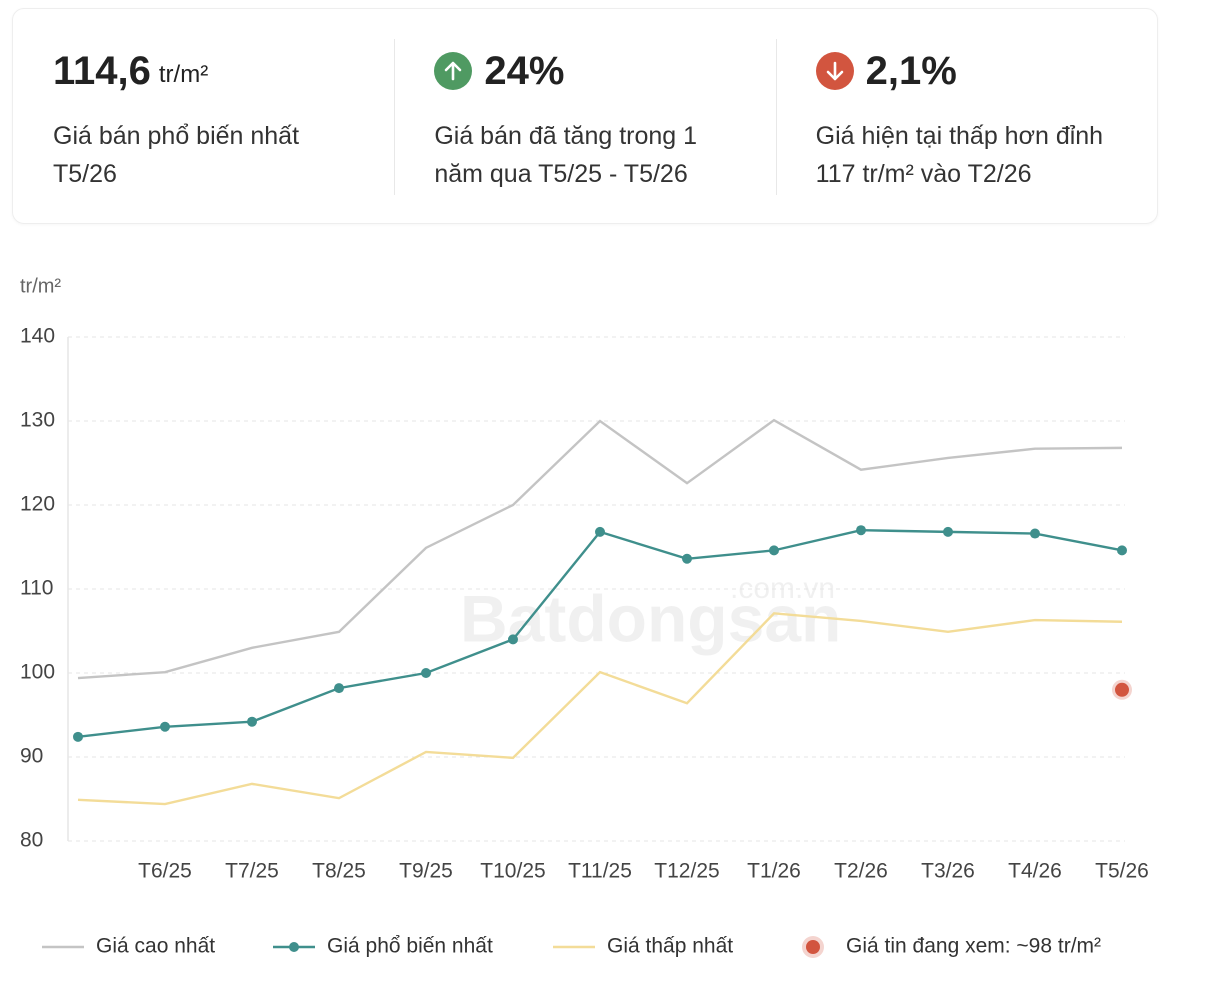 The width and height of the screenshot is (1220, 1002). What do you see at coordinates (1122, 871) in the screenshot?
I see `x-tick-label: T5/26` at bounding box center [1122, 871].